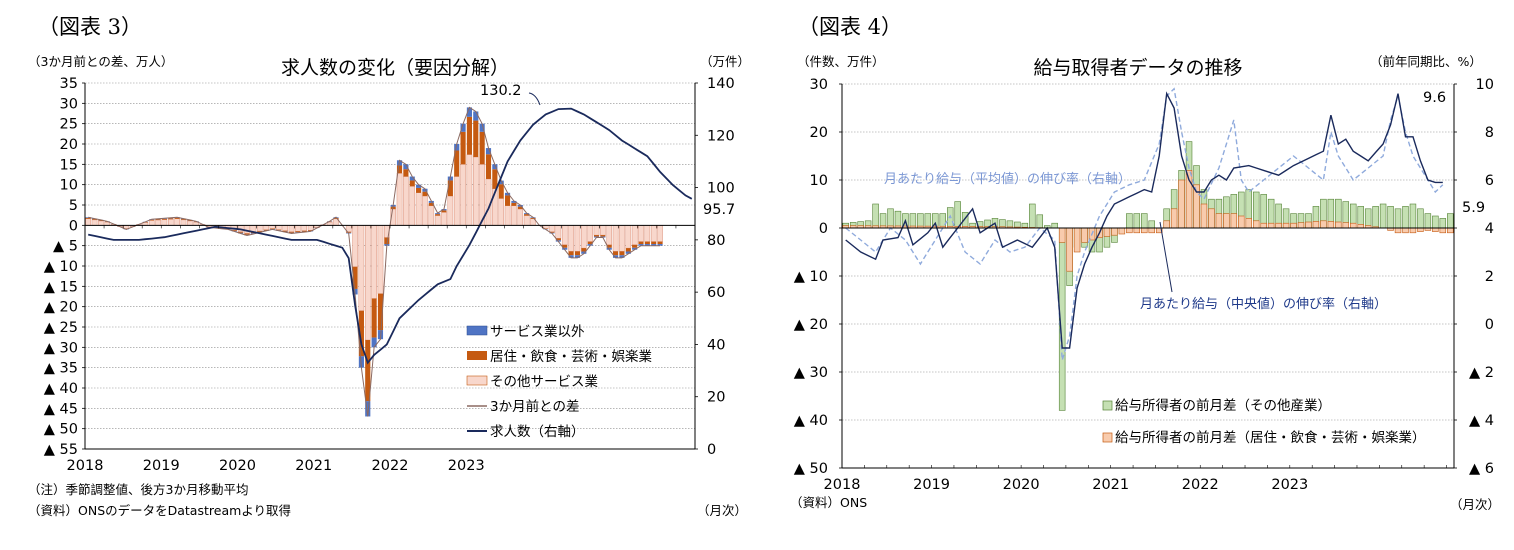 Image resolution: width=1514 pixels, height=550 pixels. Describe the element at coordinates (61, 450) in the screenshot. I see `left-tick-label: ▲ 55` at that location.